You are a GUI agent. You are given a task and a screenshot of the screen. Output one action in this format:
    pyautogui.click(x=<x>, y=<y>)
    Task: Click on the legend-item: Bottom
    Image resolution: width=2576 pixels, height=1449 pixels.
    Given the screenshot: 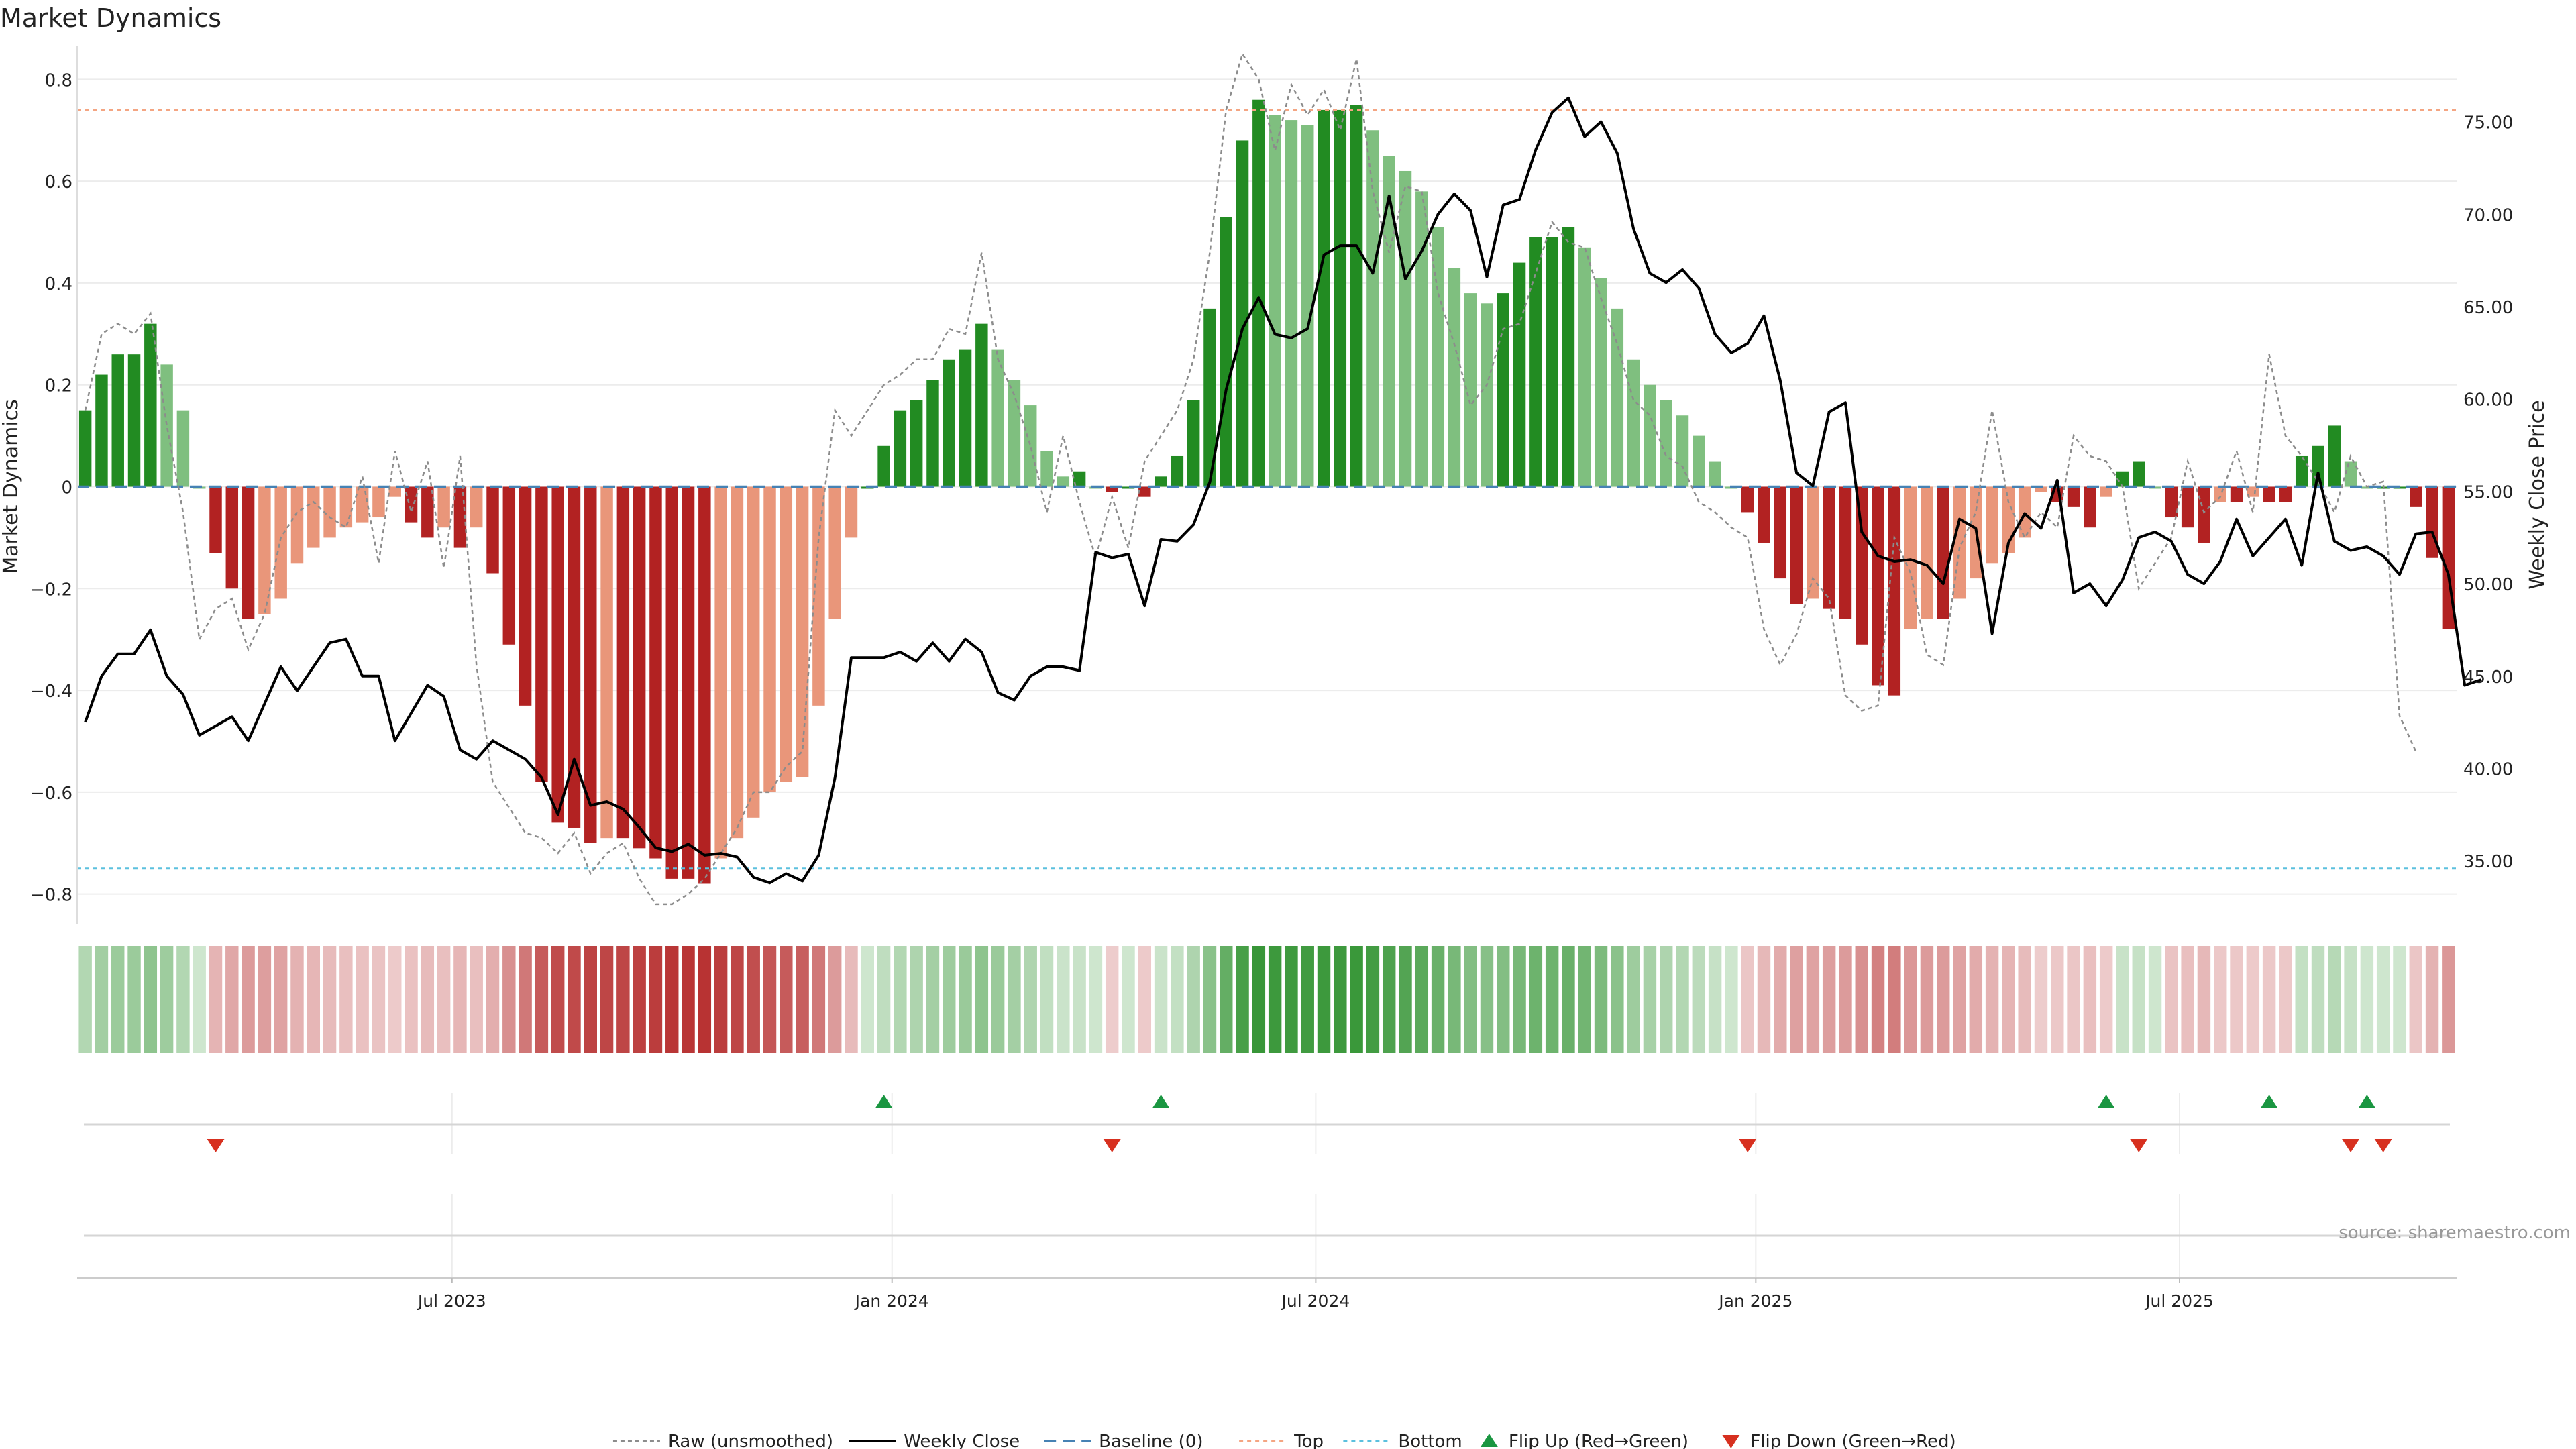 What is the action you would take?
    pyautogui.click(x=1402, y=1440)
    